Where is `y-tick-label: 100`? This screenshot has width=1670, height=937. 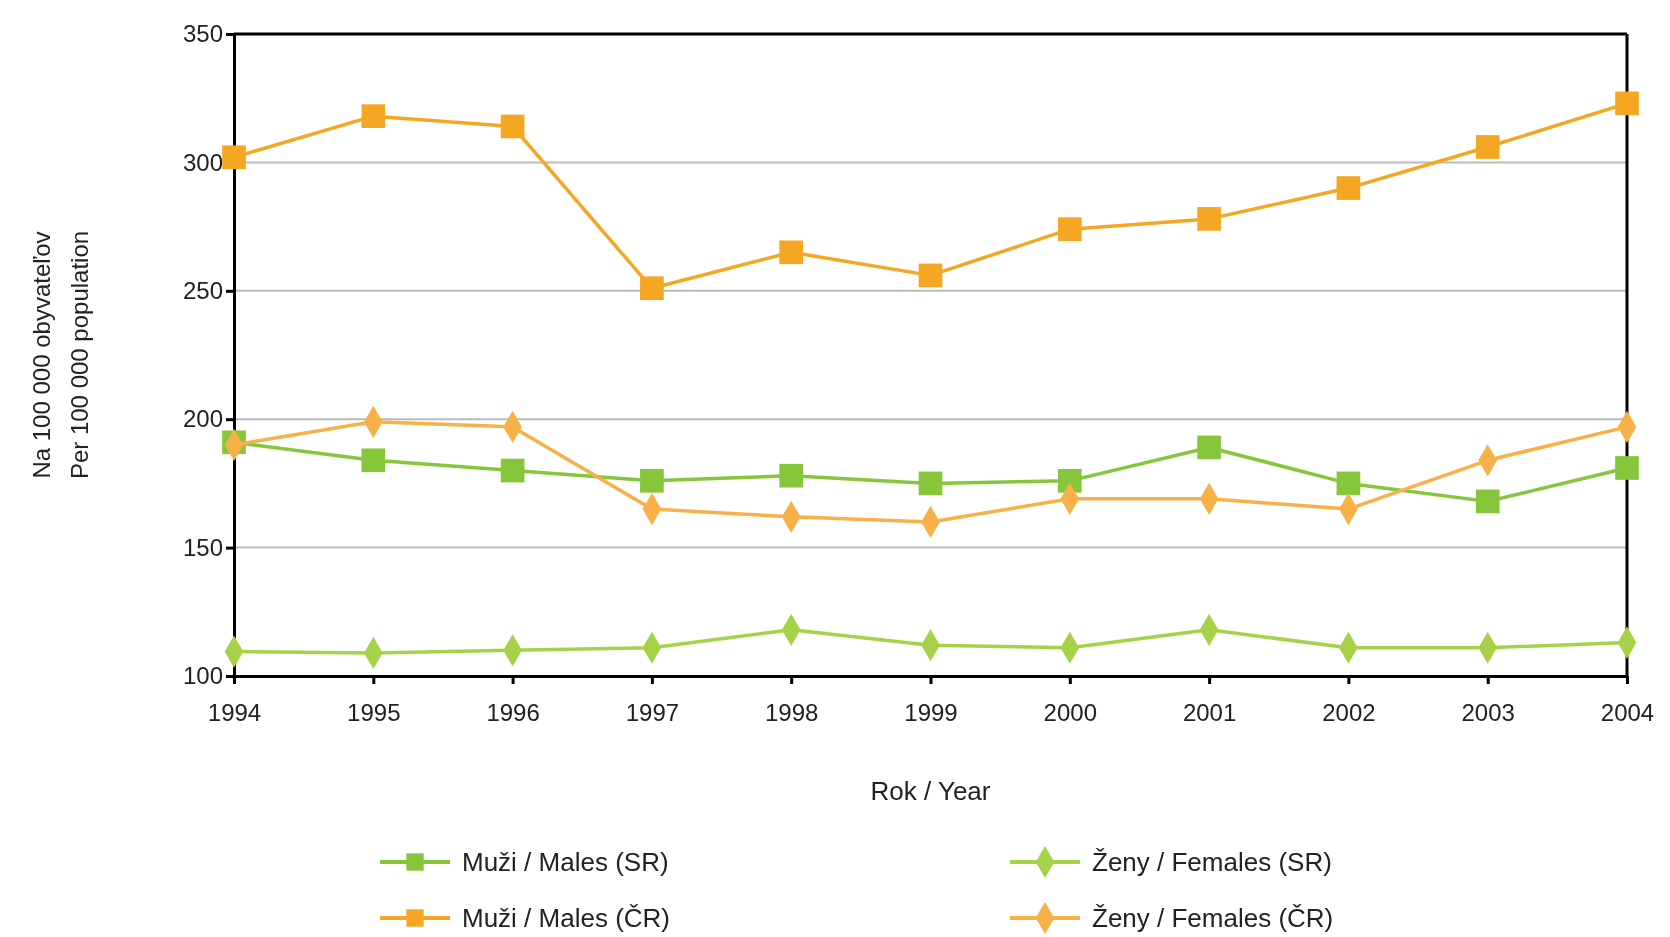
y-tick-label: 100 is located at coordinates (202, 676).